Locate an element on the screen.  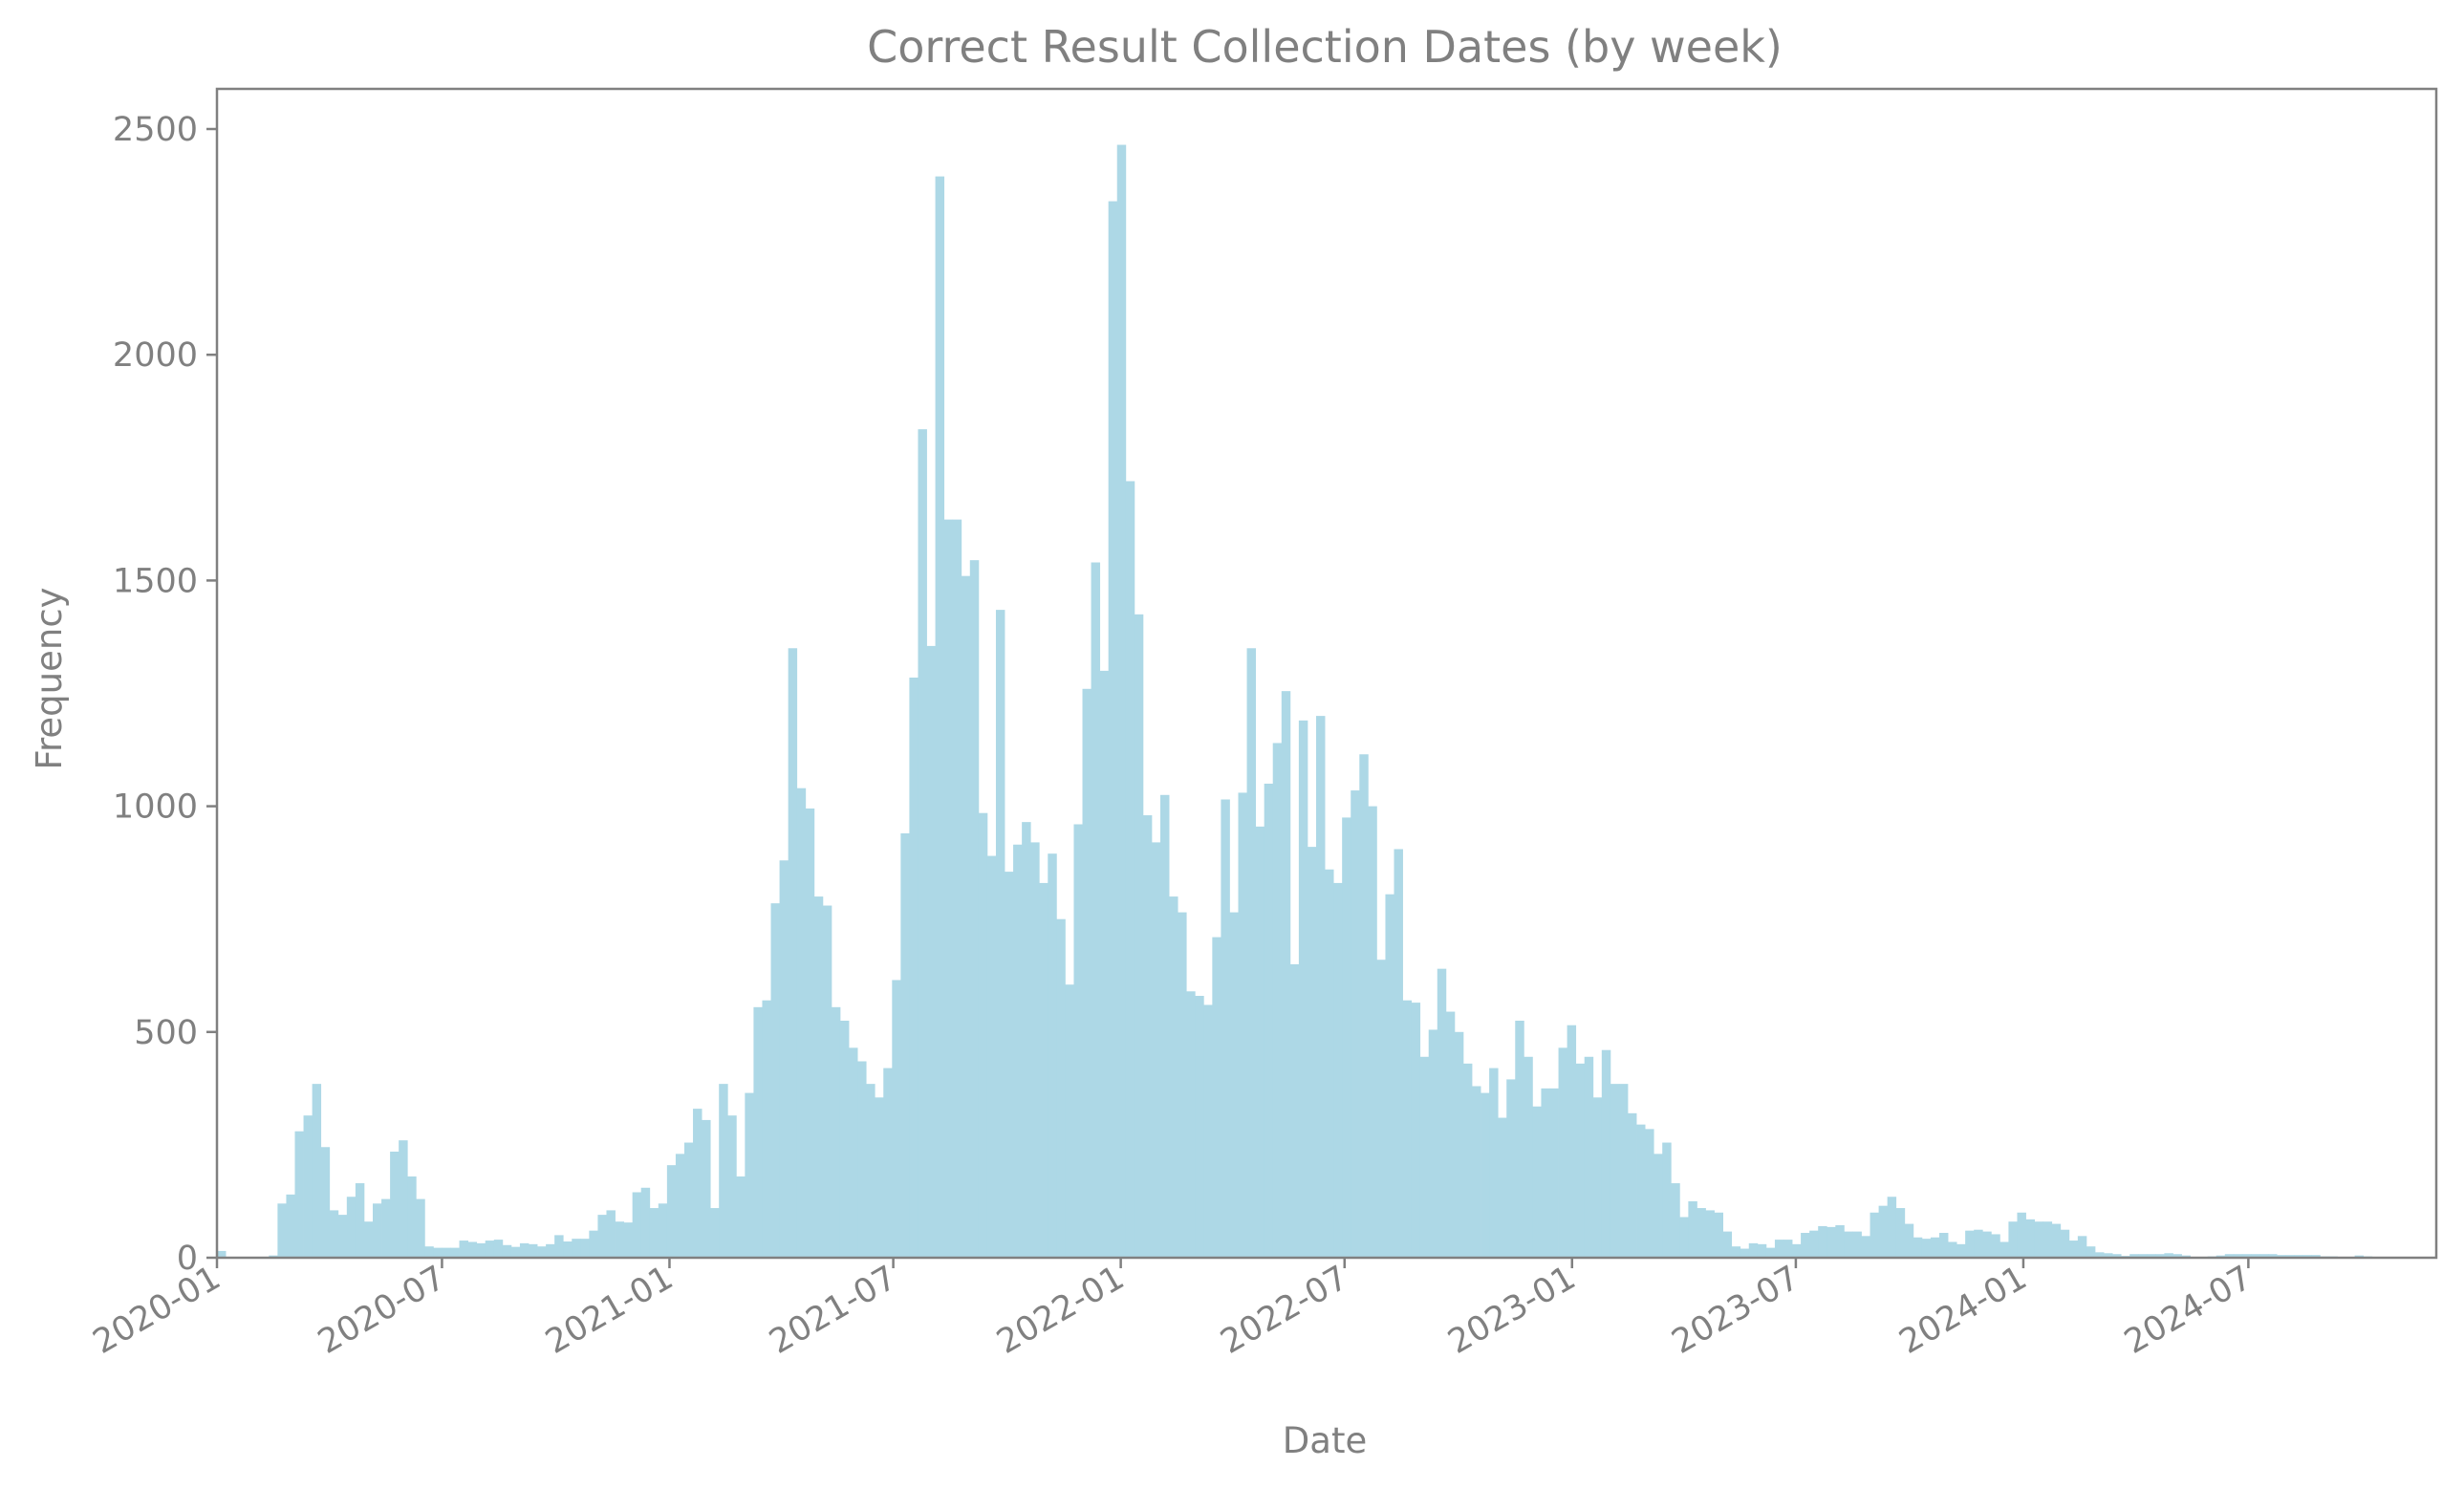
x-tick-label: 2023-07 is located at coordinates (1736, 1310).